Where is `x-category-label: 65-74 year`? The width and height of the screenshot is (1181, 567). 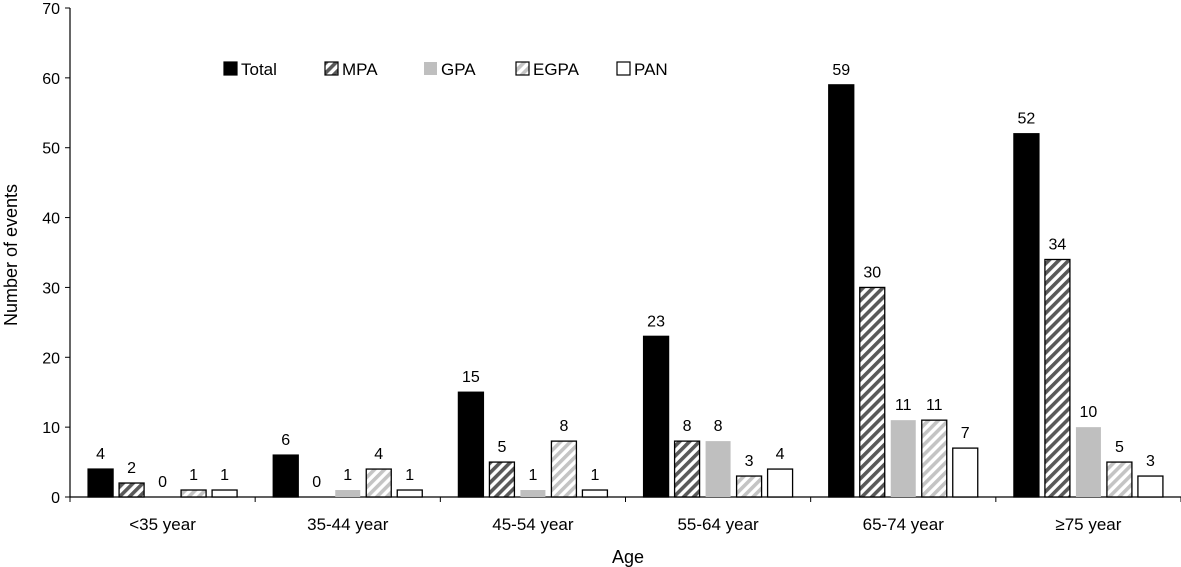
x-category-label: 65-74 year is located at coordinates (904, 524).